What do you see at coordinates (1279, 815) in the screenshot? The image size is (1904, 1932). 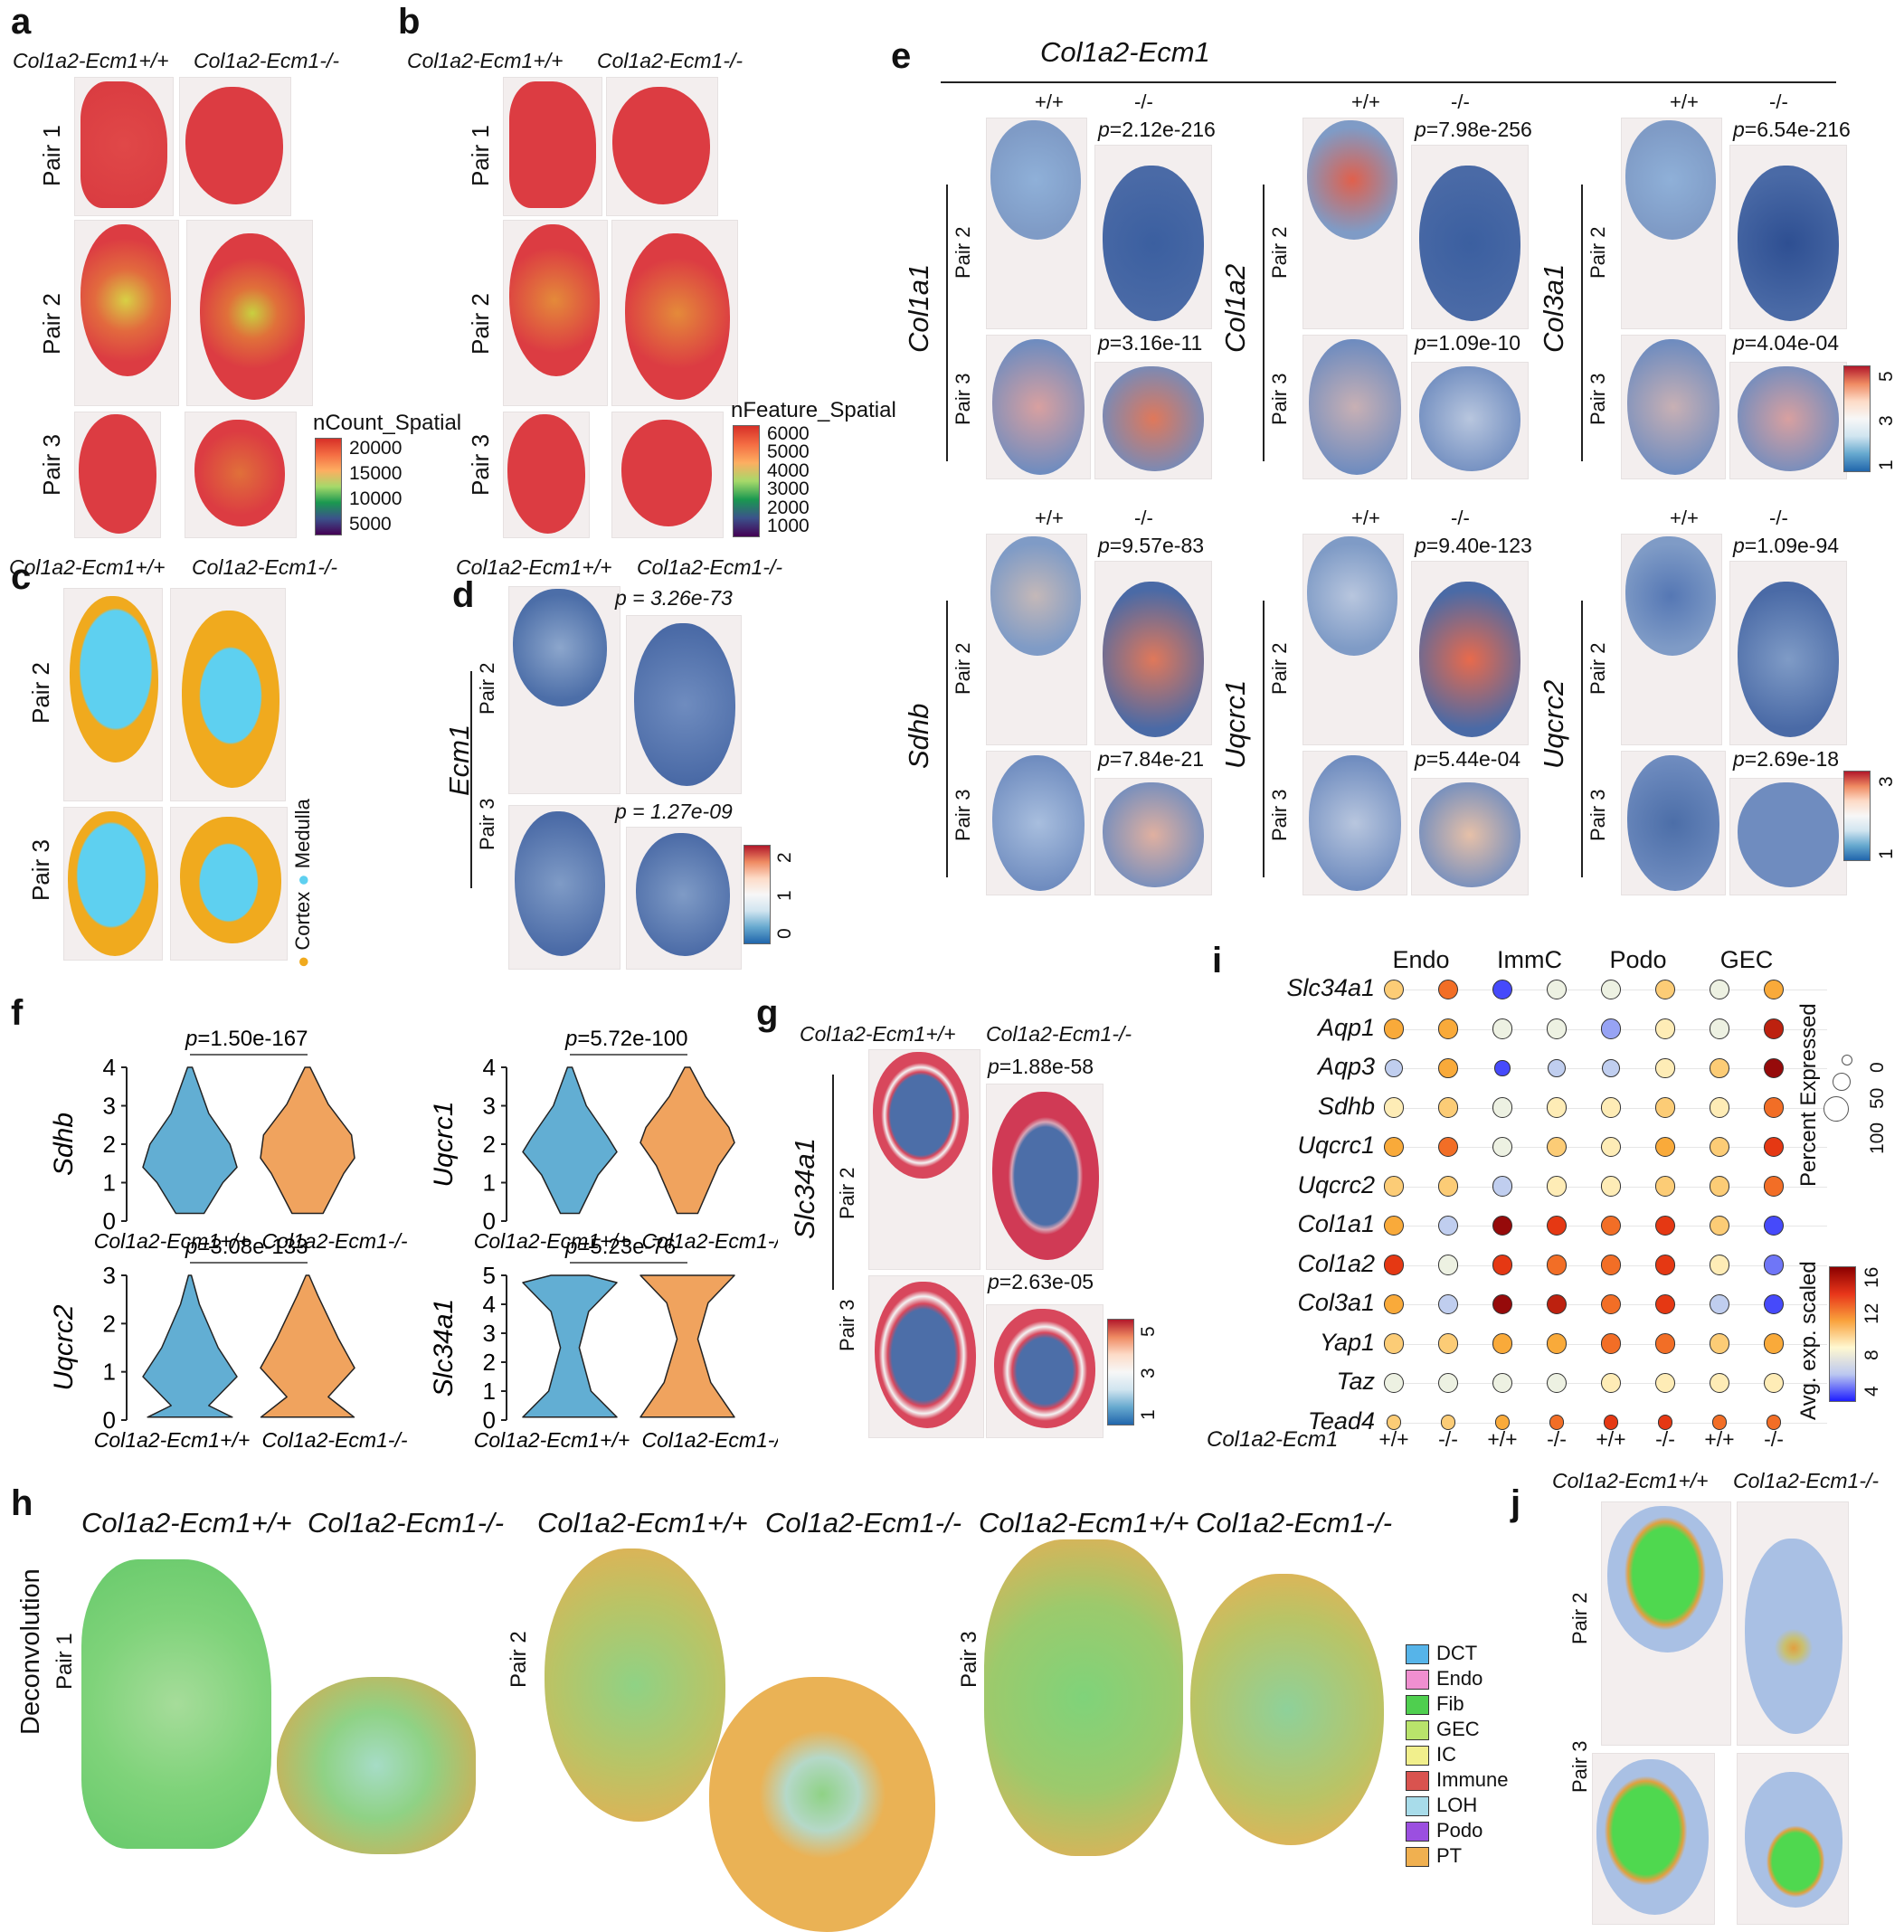 I see `row-label-pair3: Pair 3` at bounding box center [1279, 815].